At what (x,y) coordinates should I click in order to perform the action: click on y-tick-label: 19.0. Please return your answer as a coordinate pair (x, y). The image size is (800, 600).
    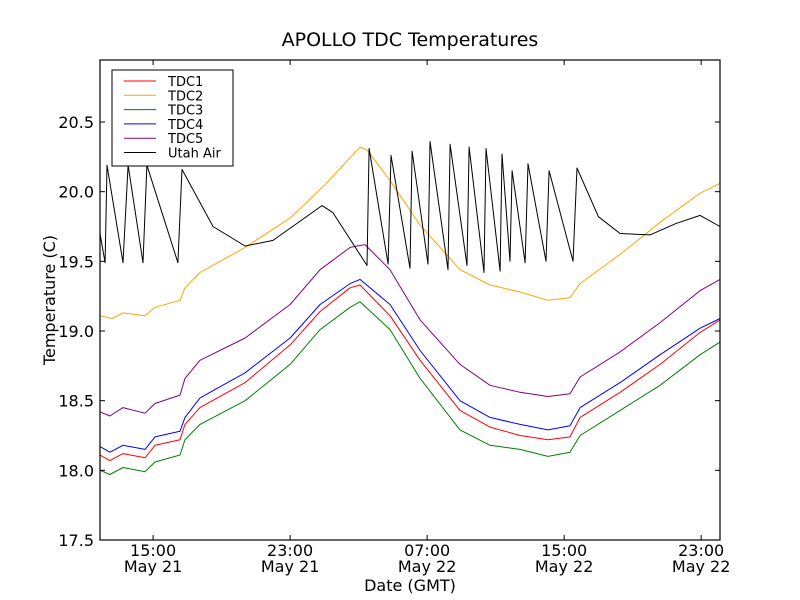
    Looking at the image, I should click on (76, 331).